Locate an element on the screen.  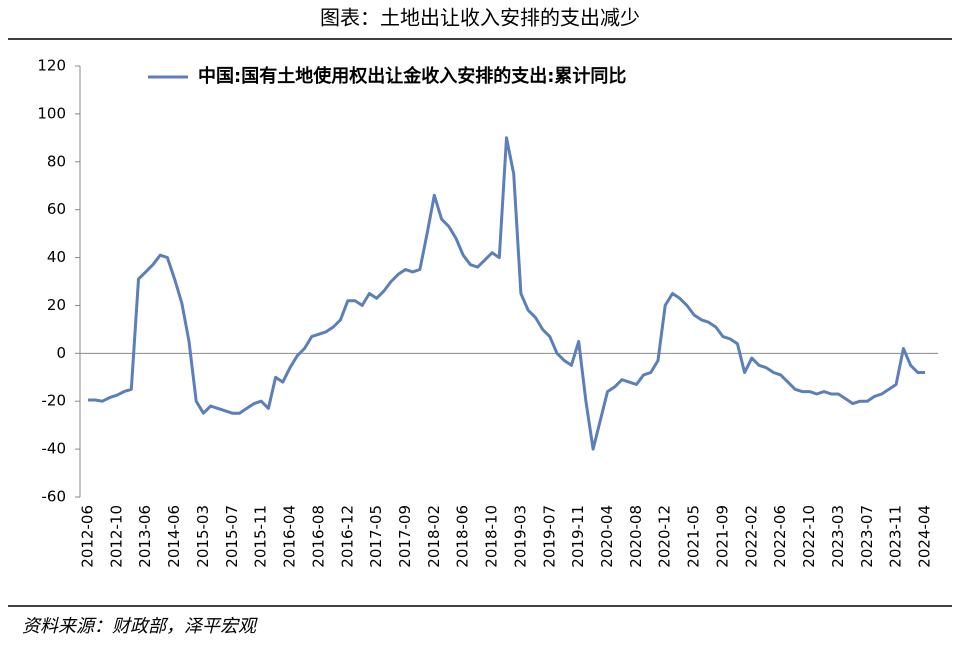
x-tick-label: 2014-06 is located at coordinates (174, 536).